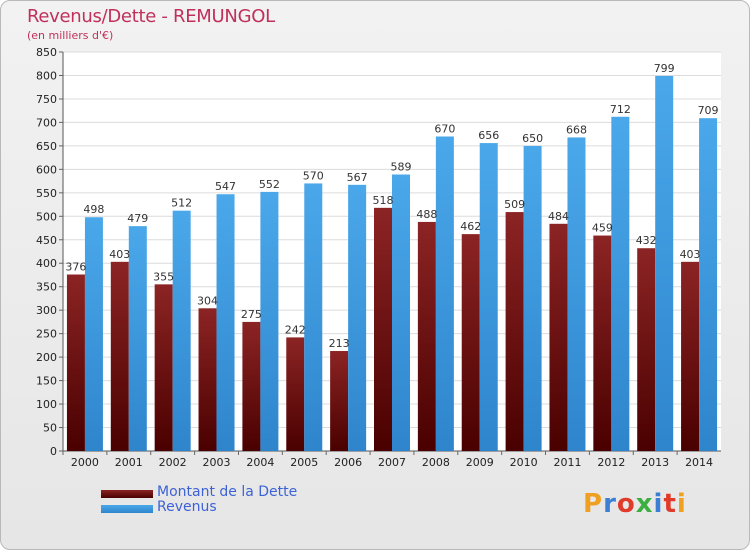 Image resolution: width=750 pixels, height=550 pixels. I want to click on data-label-dette: 484, so click(558, 216).